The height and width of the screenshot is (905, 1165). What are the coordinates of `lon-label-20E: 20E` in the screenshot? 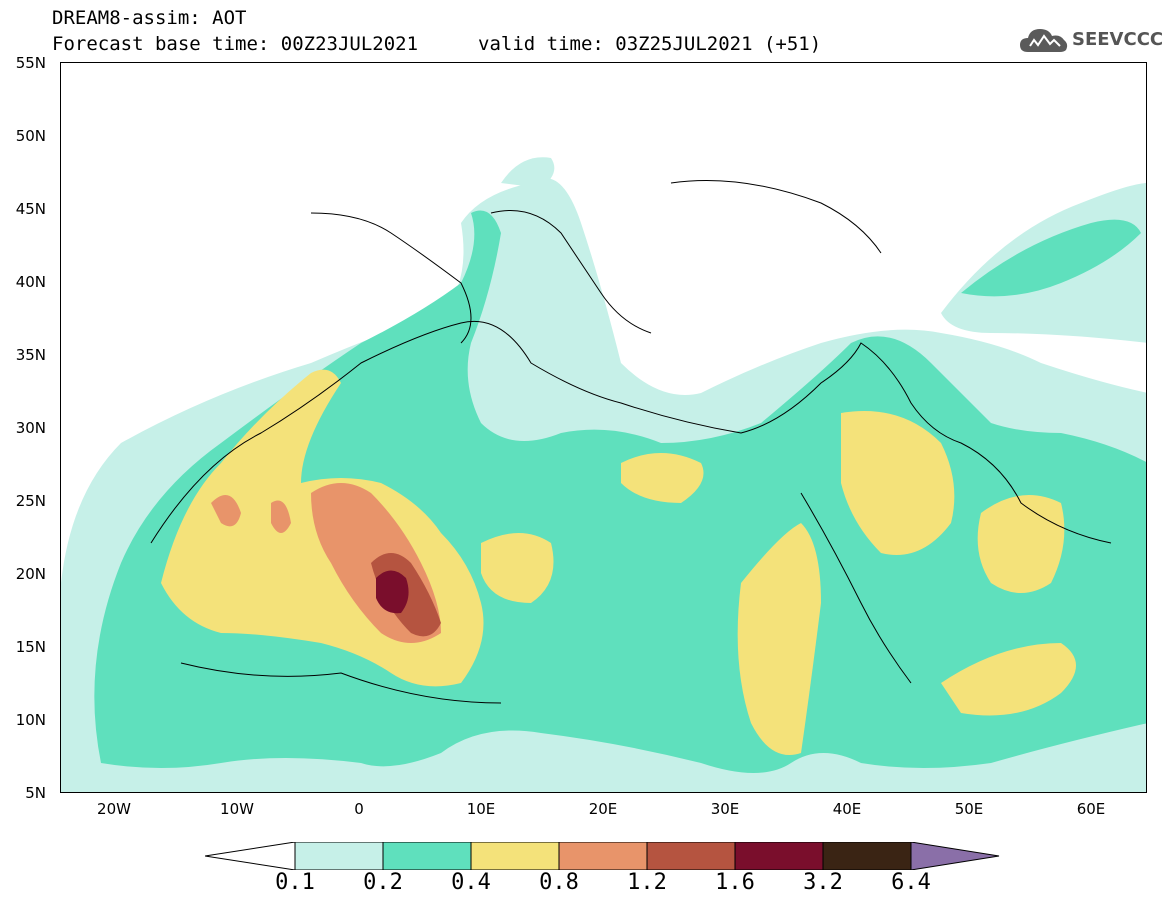 It's located at (603, 809).